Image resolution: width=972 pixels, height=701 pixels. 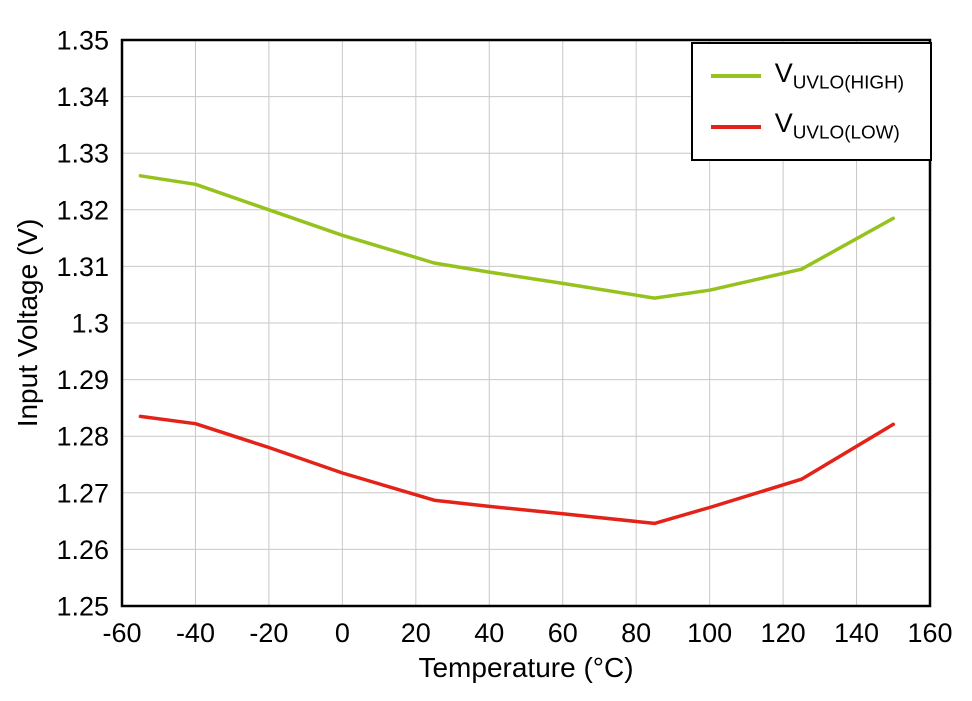 I want to click on x-tick-label: 20, so click(x=416, y=633).